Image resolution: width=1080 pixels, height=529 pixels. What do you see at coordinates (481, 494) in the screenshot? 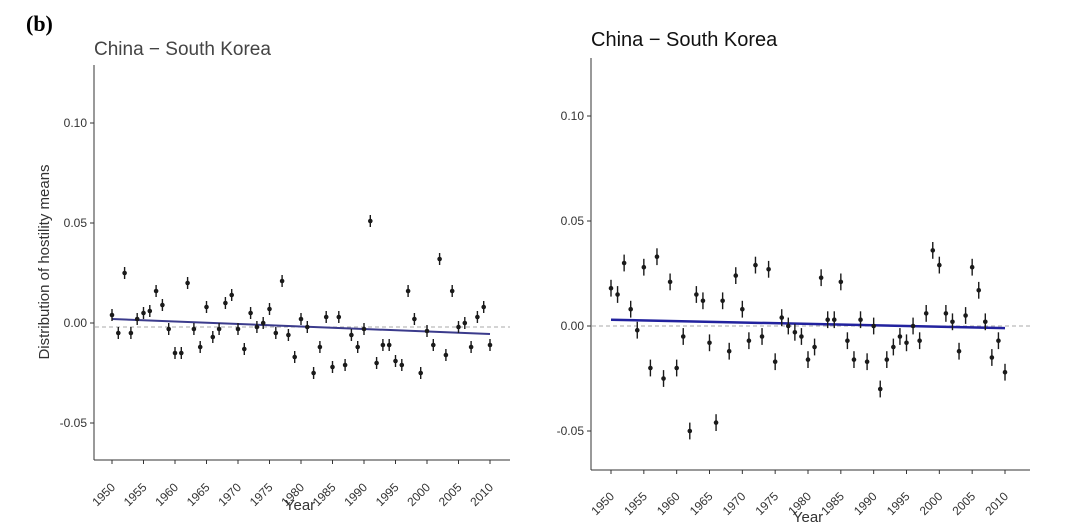
I see `chart-left-x-tick-label: 2010` at bounding box center [481, 494].